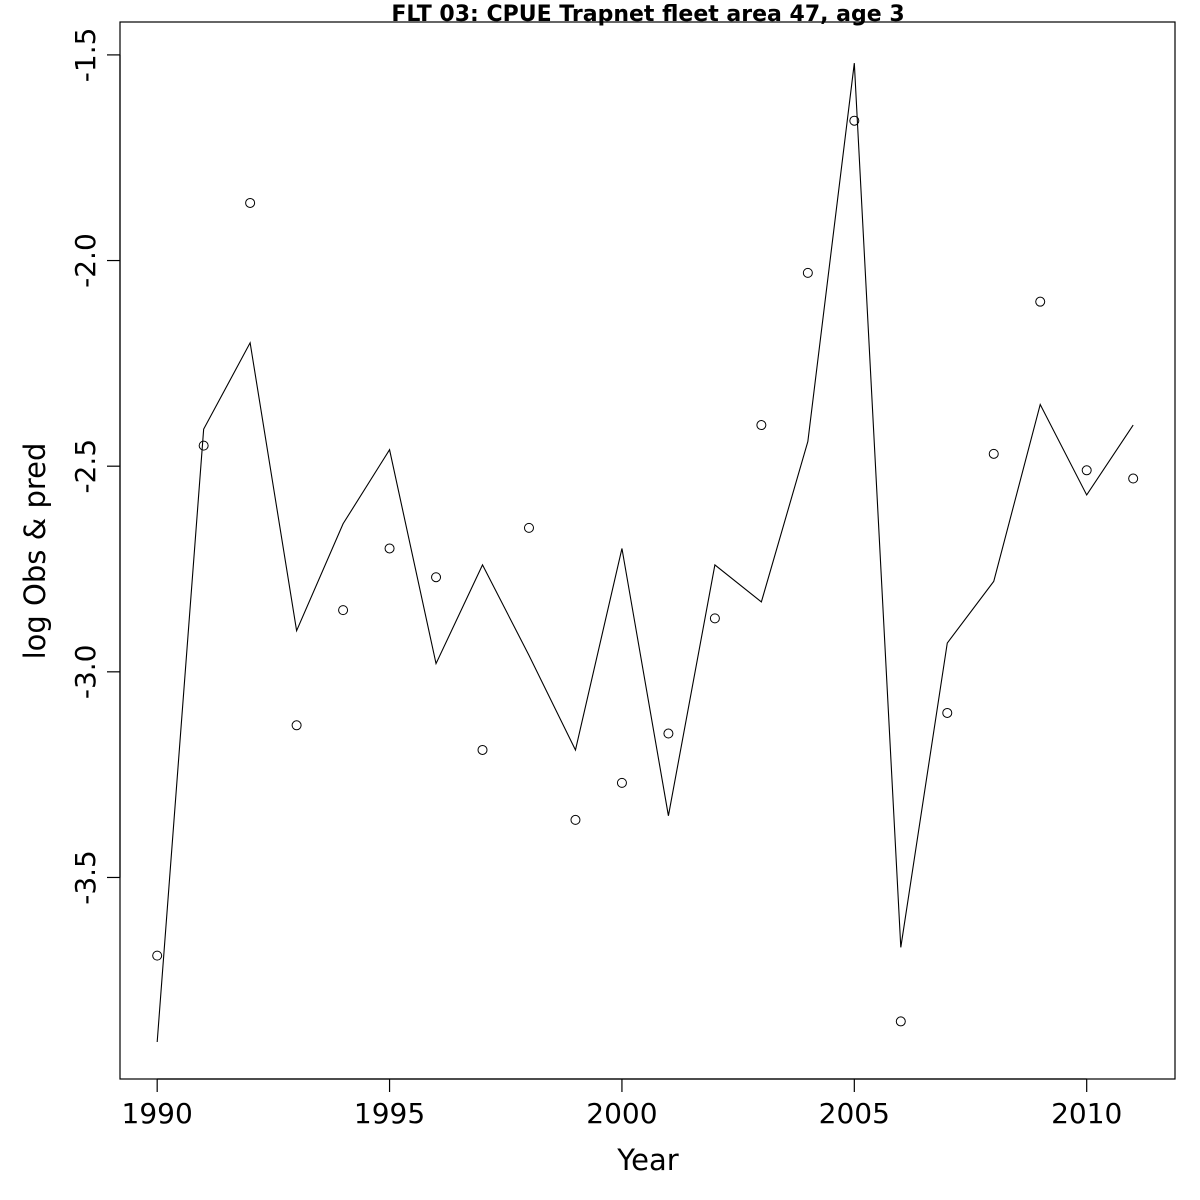 This screenshot has width=1200, height=1200. What do you see at coordinates (647, 1160) in the screenshot?
I see `x-axis-label: Year` at bounding box center [647, 1160].